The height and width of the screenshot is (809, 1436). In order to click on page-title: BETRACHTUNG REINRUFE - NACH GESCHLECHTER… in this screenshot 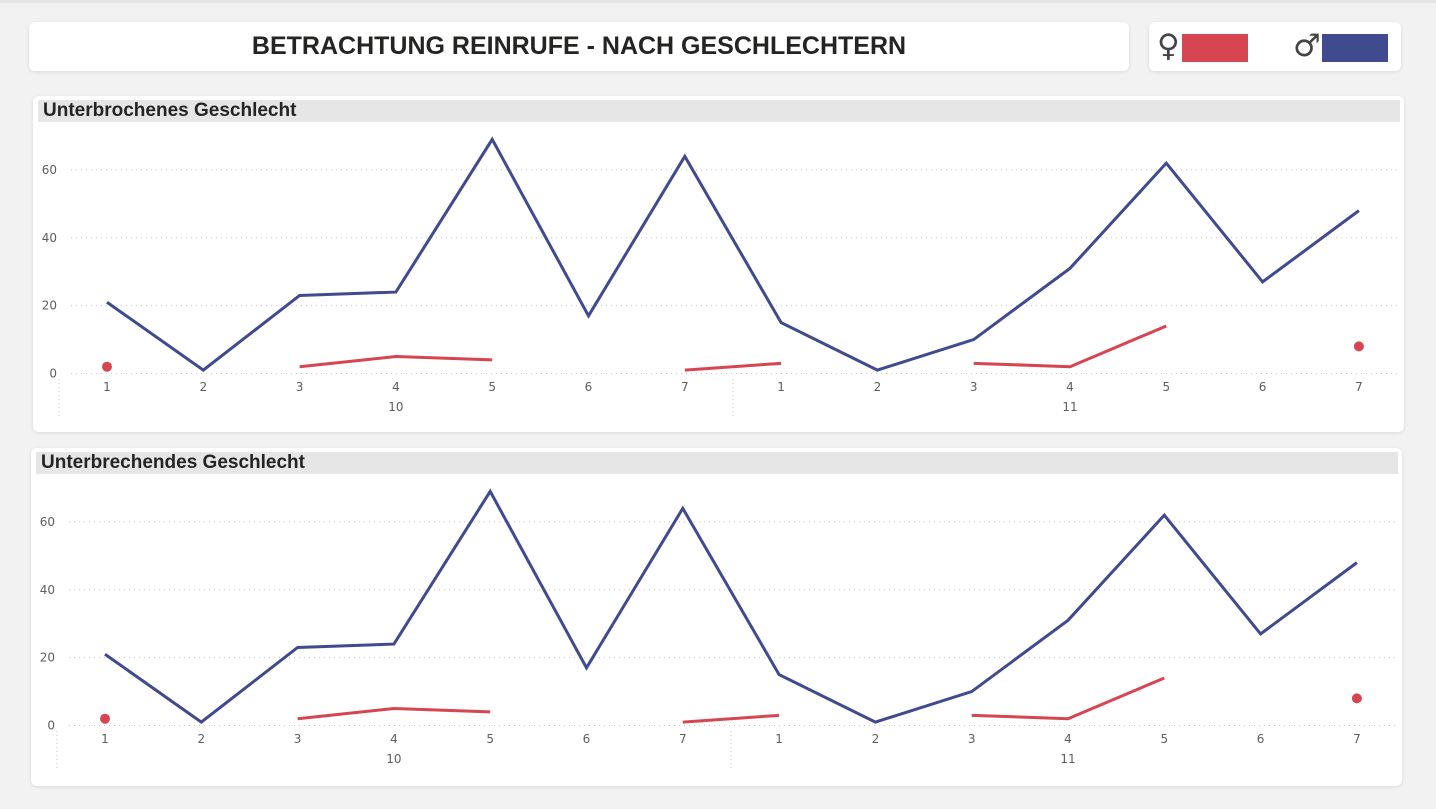, I will do `click(579, 46)`.